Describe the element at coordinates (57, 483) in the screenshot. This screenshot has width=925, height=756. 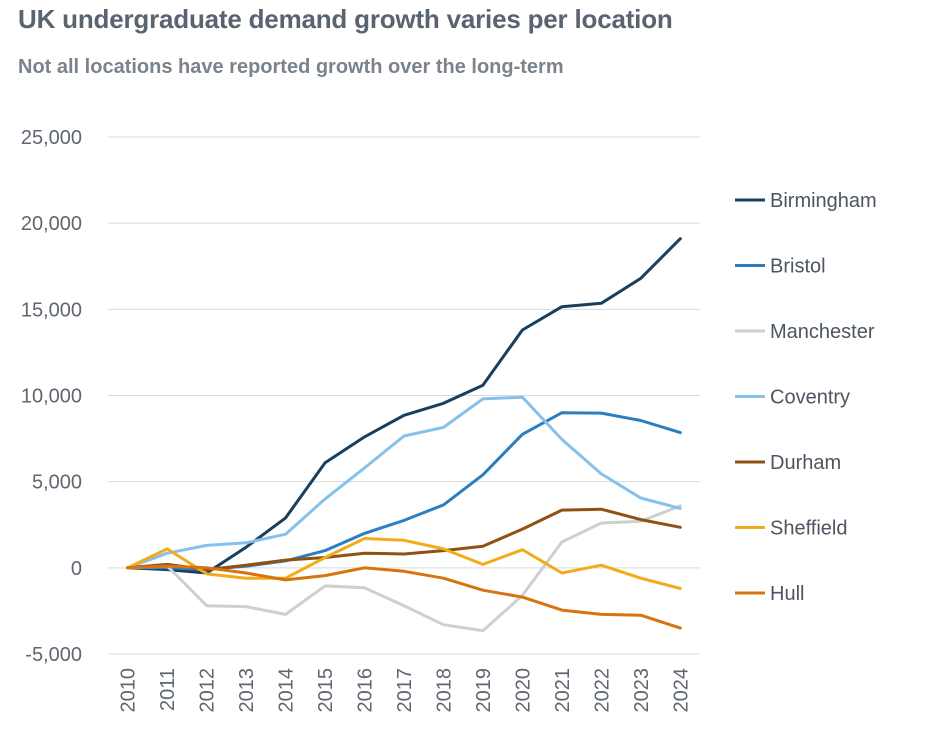
I see `y-tick-label: 5,000` at that location.